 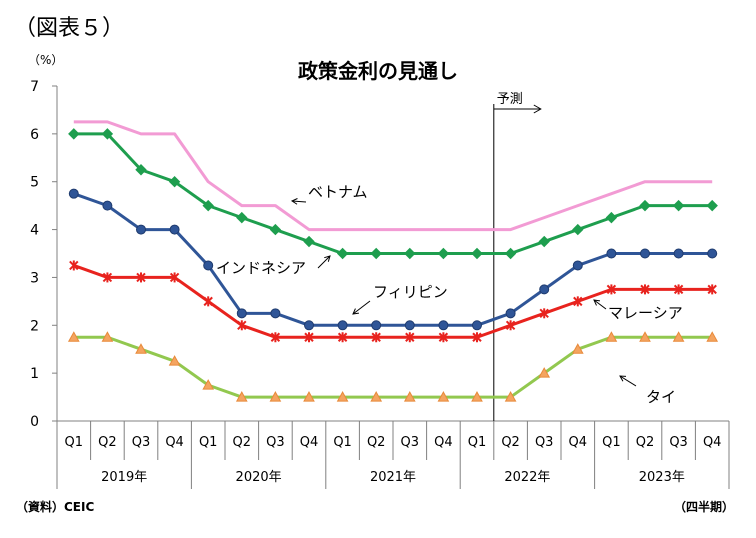 What do you see at coordinates (55, 507) in the screenshot?
I see `source-note: （資料）CEIC` at bounding box center [55, 507].